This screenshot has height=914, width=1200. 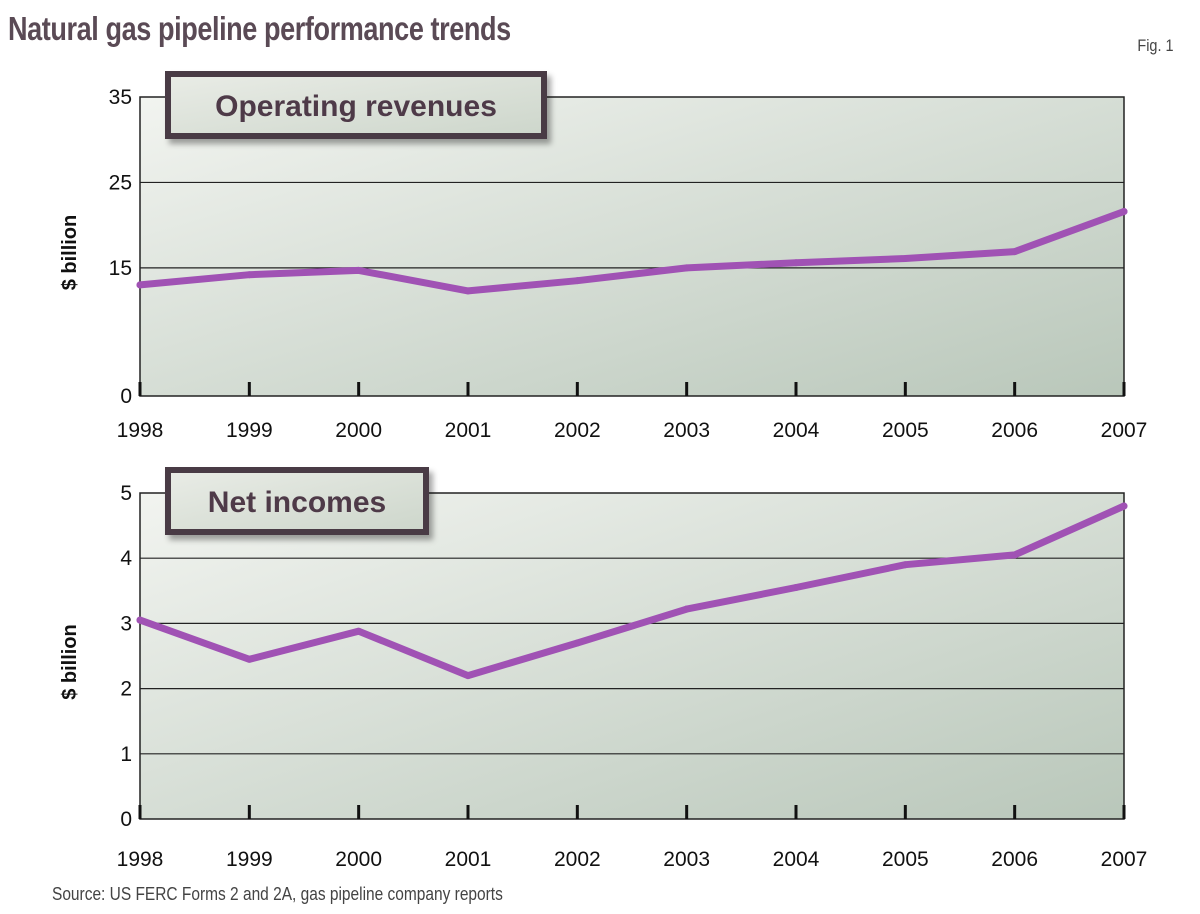 I want to click on y-tick-label: 2, so click(x=126, y=689).